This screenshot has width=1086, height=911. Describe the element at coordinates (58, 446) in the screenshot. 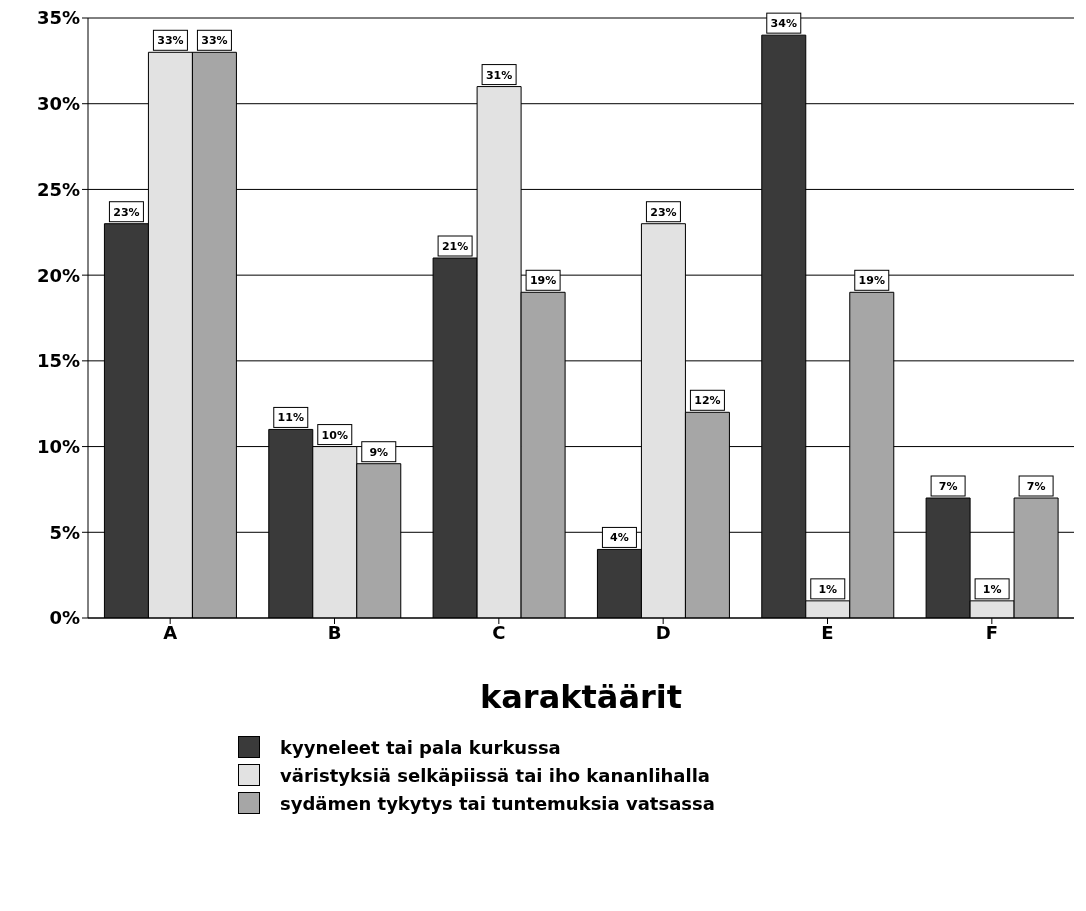

I see `y-tick-label: 10%` at that location.